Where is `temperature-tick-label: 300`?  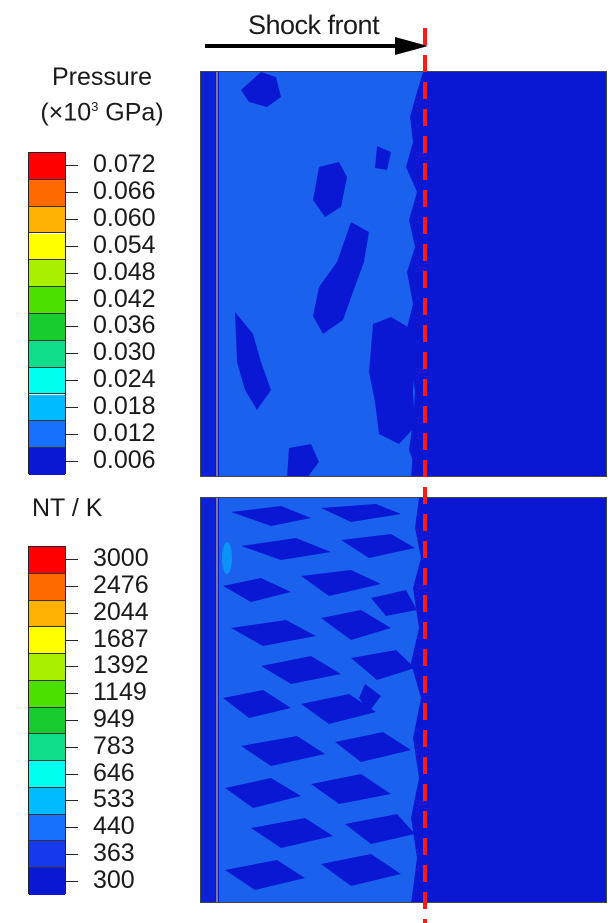 temperature-tick-label: 300 is located at coordinates (114, 879).